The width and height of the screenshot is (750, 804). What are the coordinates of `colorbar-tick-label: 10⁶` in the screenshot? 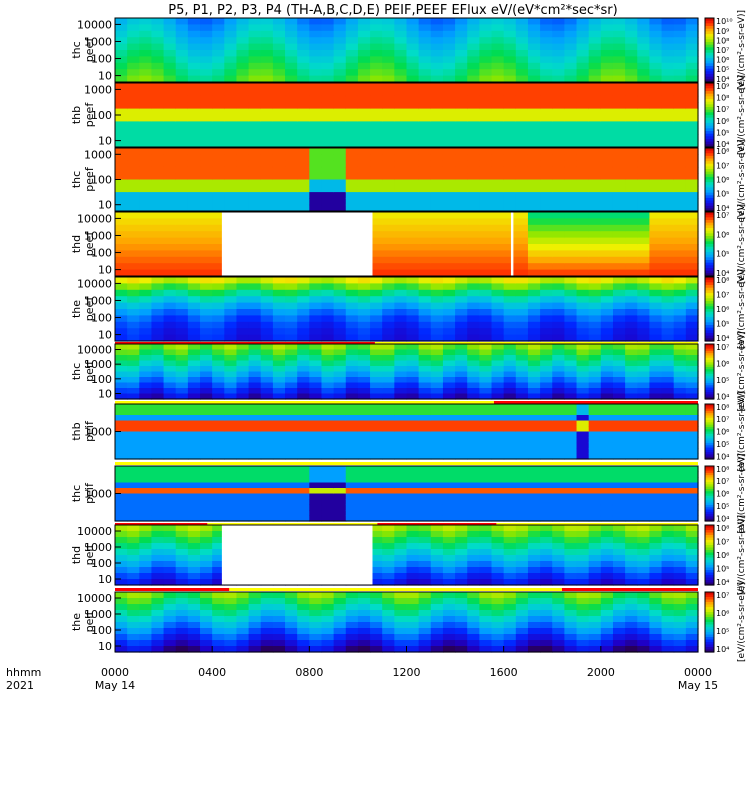 It's located at (722, 234).